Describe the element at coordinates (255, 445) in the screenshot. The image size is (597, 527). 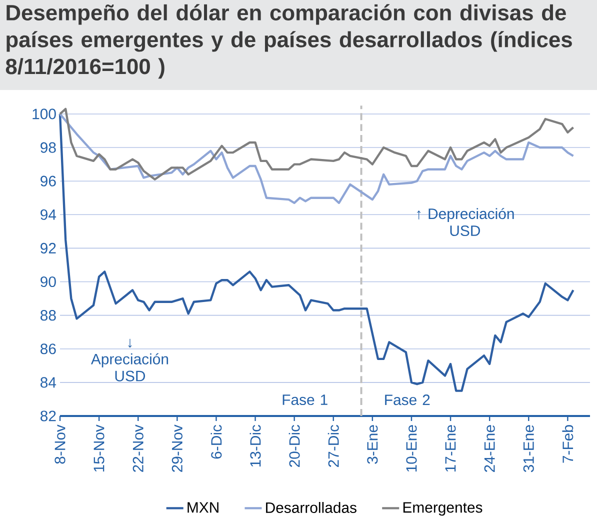
I see `x-tick-label: 13-Dic` at that location.